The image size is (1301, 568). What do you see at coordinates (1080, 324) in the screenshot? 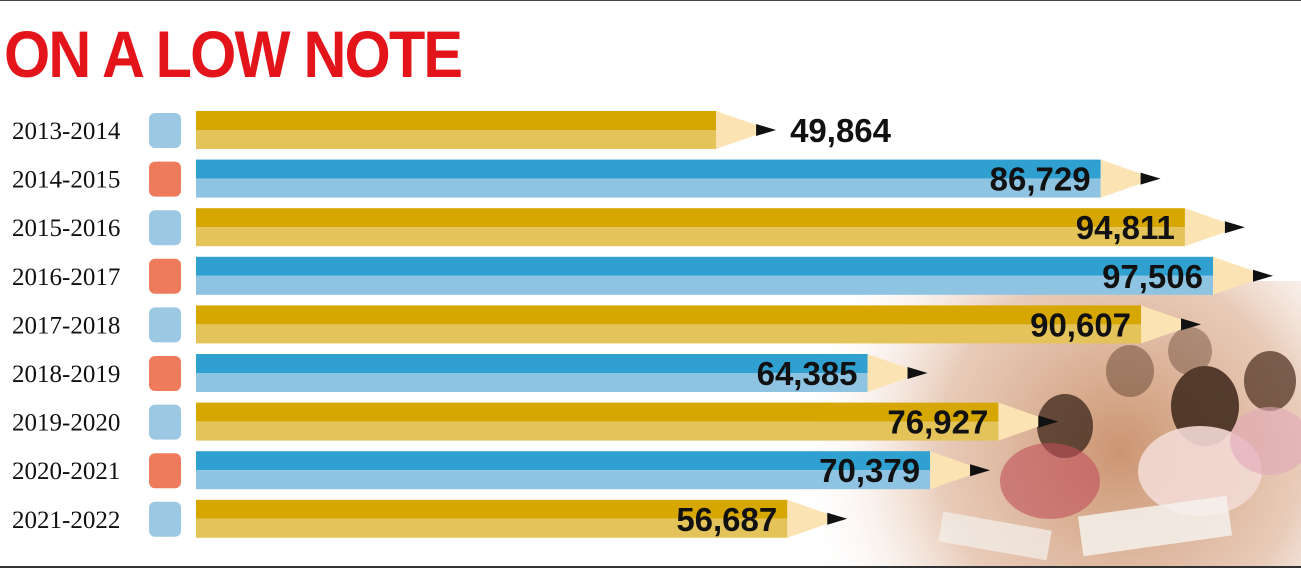
I see `data-label: 90,607` at bounding box center [1080, 324].